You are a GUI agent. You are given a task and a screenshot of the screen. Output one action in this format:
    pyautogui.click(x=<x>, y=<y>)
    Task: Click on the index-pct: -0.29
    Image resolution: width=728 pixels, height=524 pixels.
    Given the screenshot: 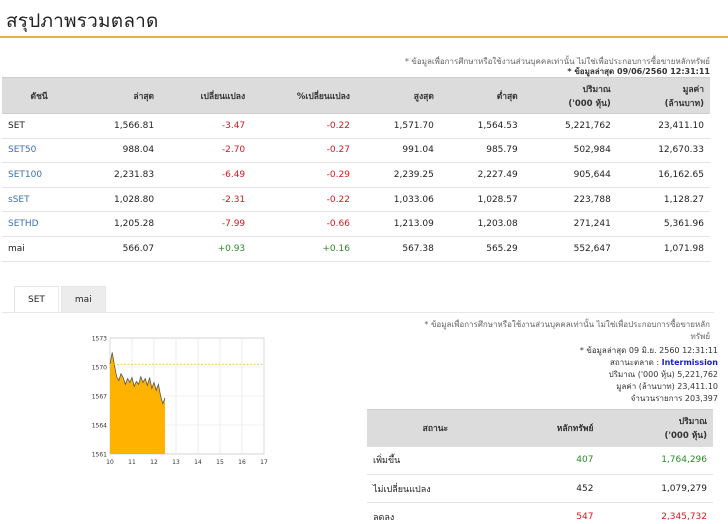 What is the action you would take?
    pyautogui.click(x=303, y=175)
    